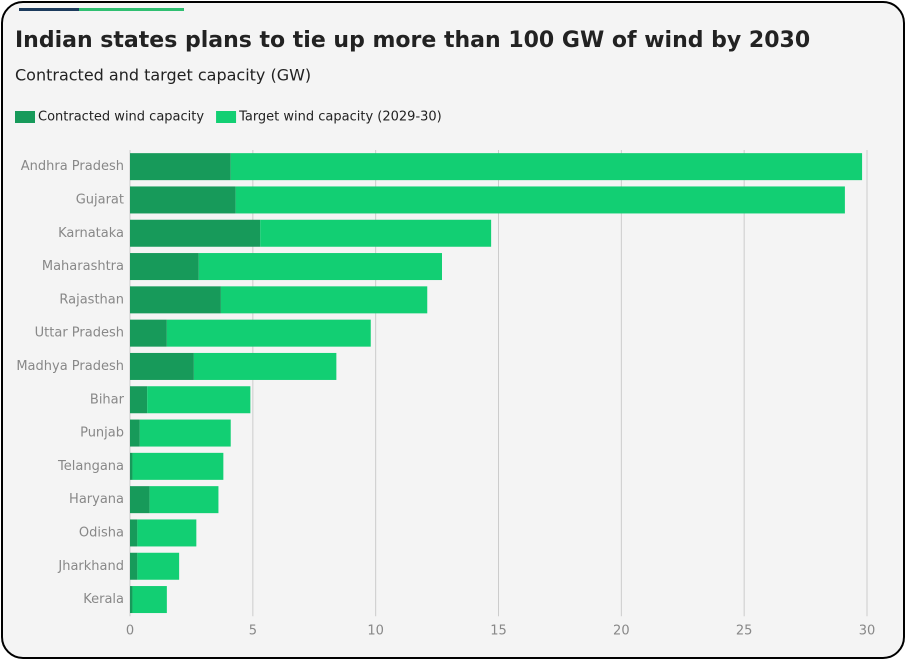 The width and height of the screenshot is (906, 660). I want to click on y-tick-label: Gujarat, so click(100, 199).